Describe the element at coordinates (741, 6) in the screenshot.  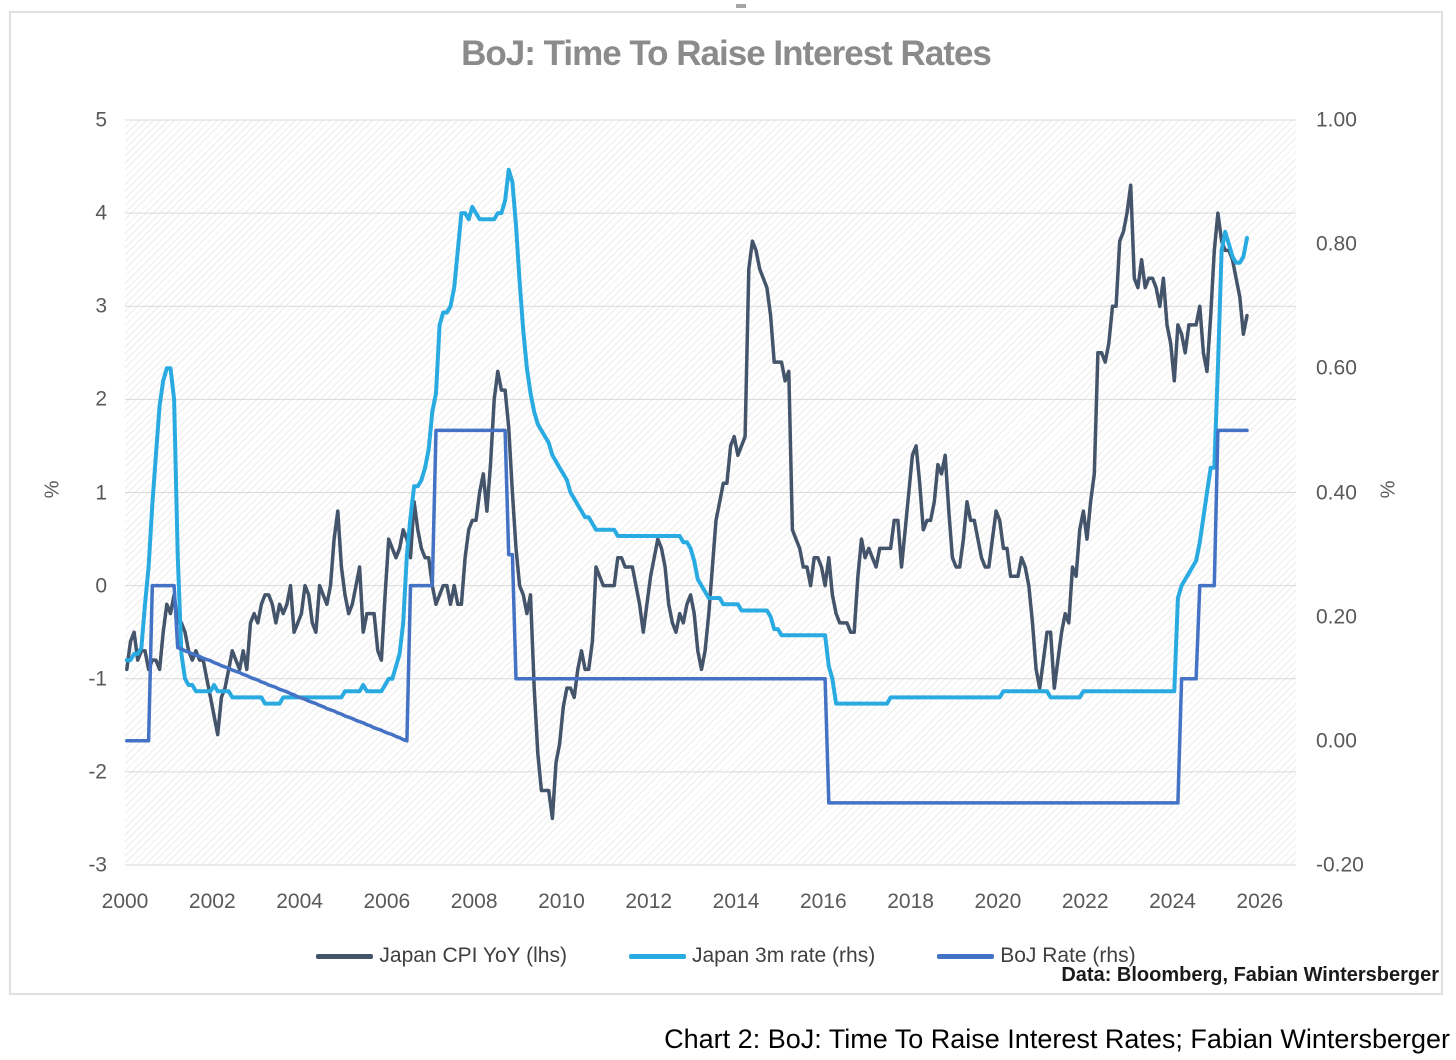
I see `stray-dash-artifact` at that location.